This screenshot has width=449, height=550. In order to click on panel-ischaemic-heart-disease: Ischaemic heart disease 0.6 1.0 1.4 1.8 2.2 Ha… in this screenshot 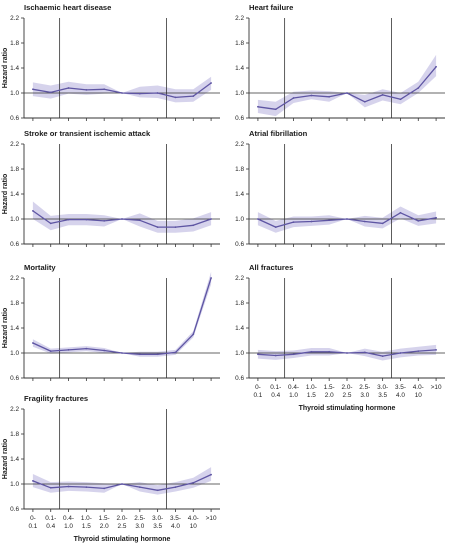, I will do `click(111, 62)`.